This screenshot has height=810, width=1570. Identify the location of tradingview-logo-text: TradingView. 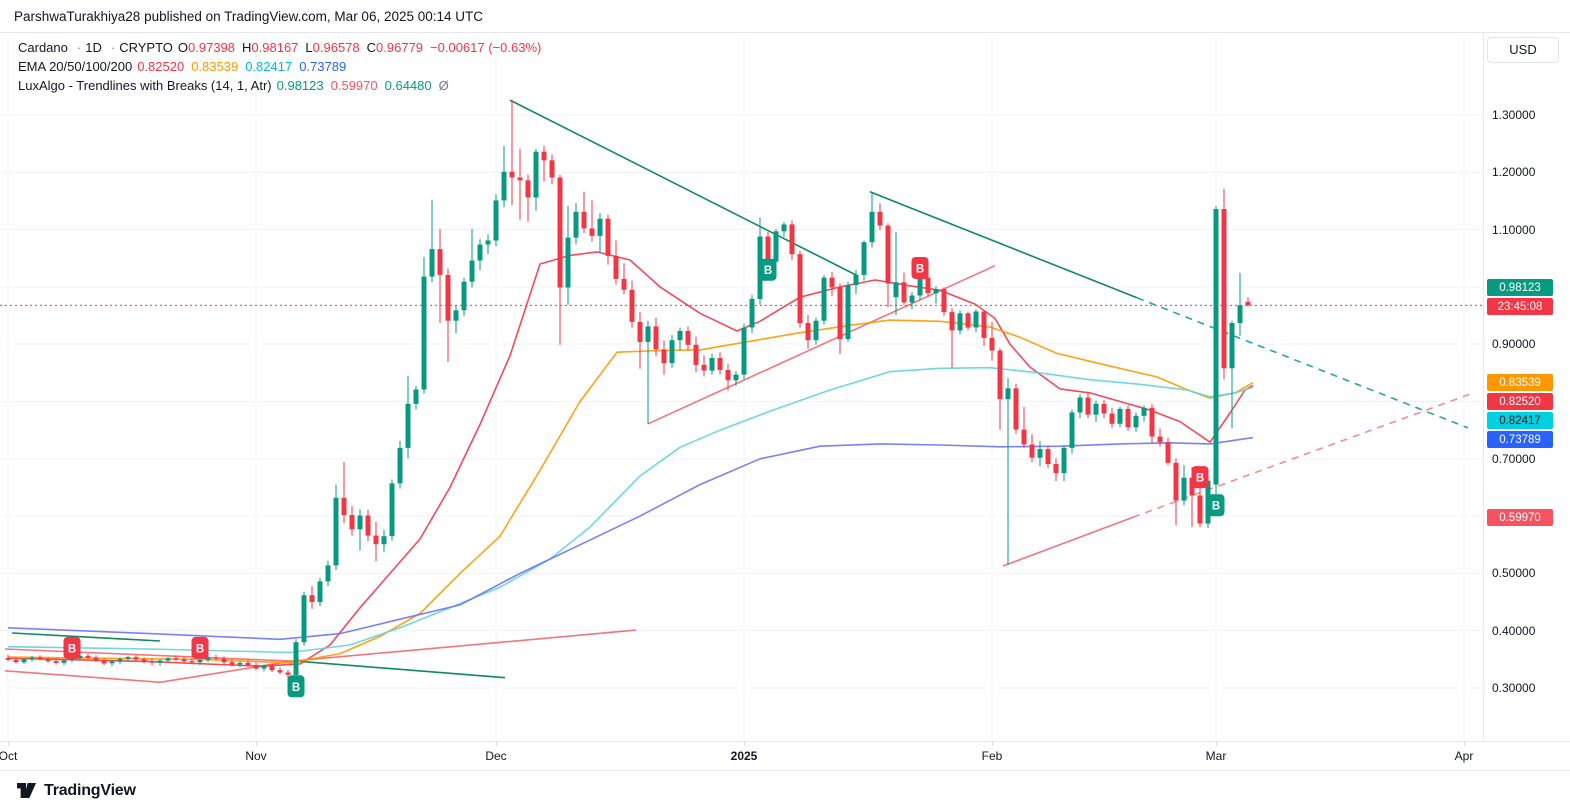
(90, 790).